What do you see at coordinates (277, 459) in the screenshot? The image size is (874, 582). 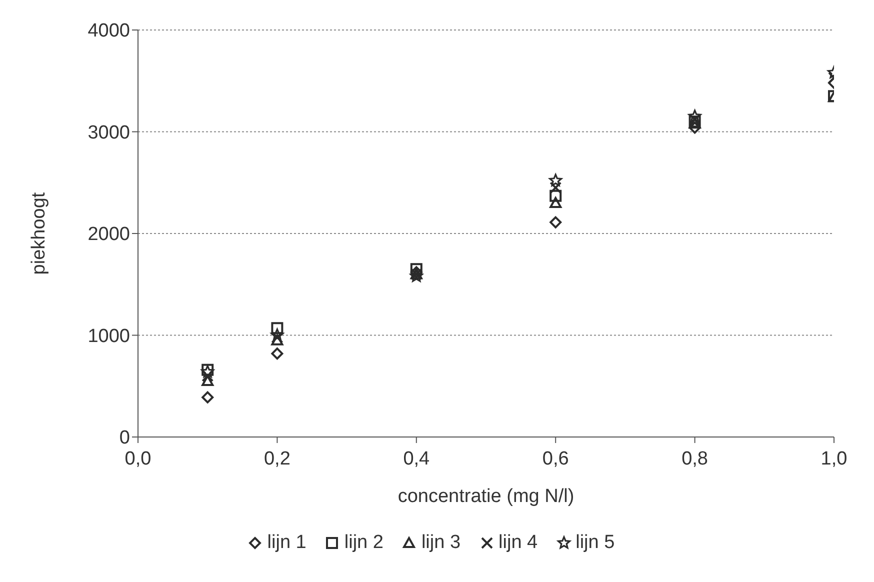 I see `x-tick-label: 0,2` at bounding box center [277, 459].